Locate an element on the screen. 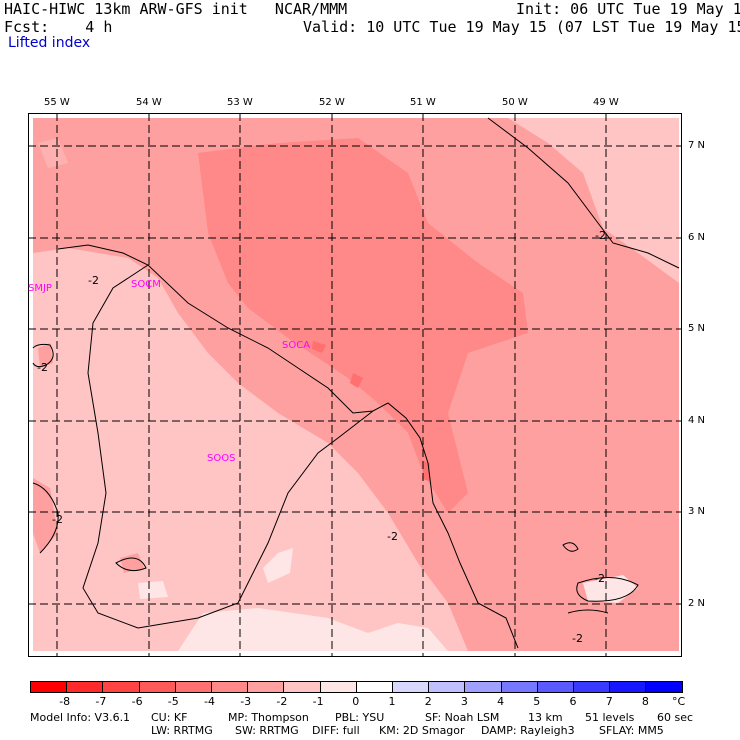 This screenshot has width=740, height=740. footer-sf: SF: Noah LSM is located at coordinates (462, 717).